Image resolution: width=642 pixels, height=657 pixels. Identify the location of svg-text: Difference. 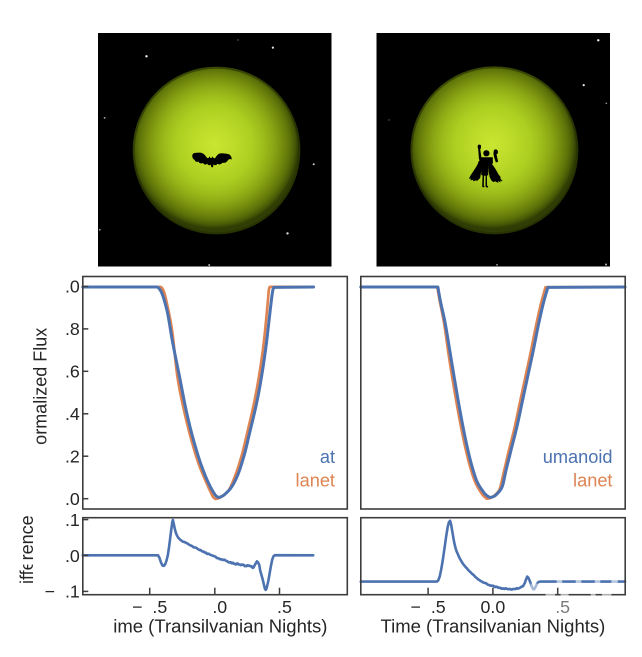
(27, 556).